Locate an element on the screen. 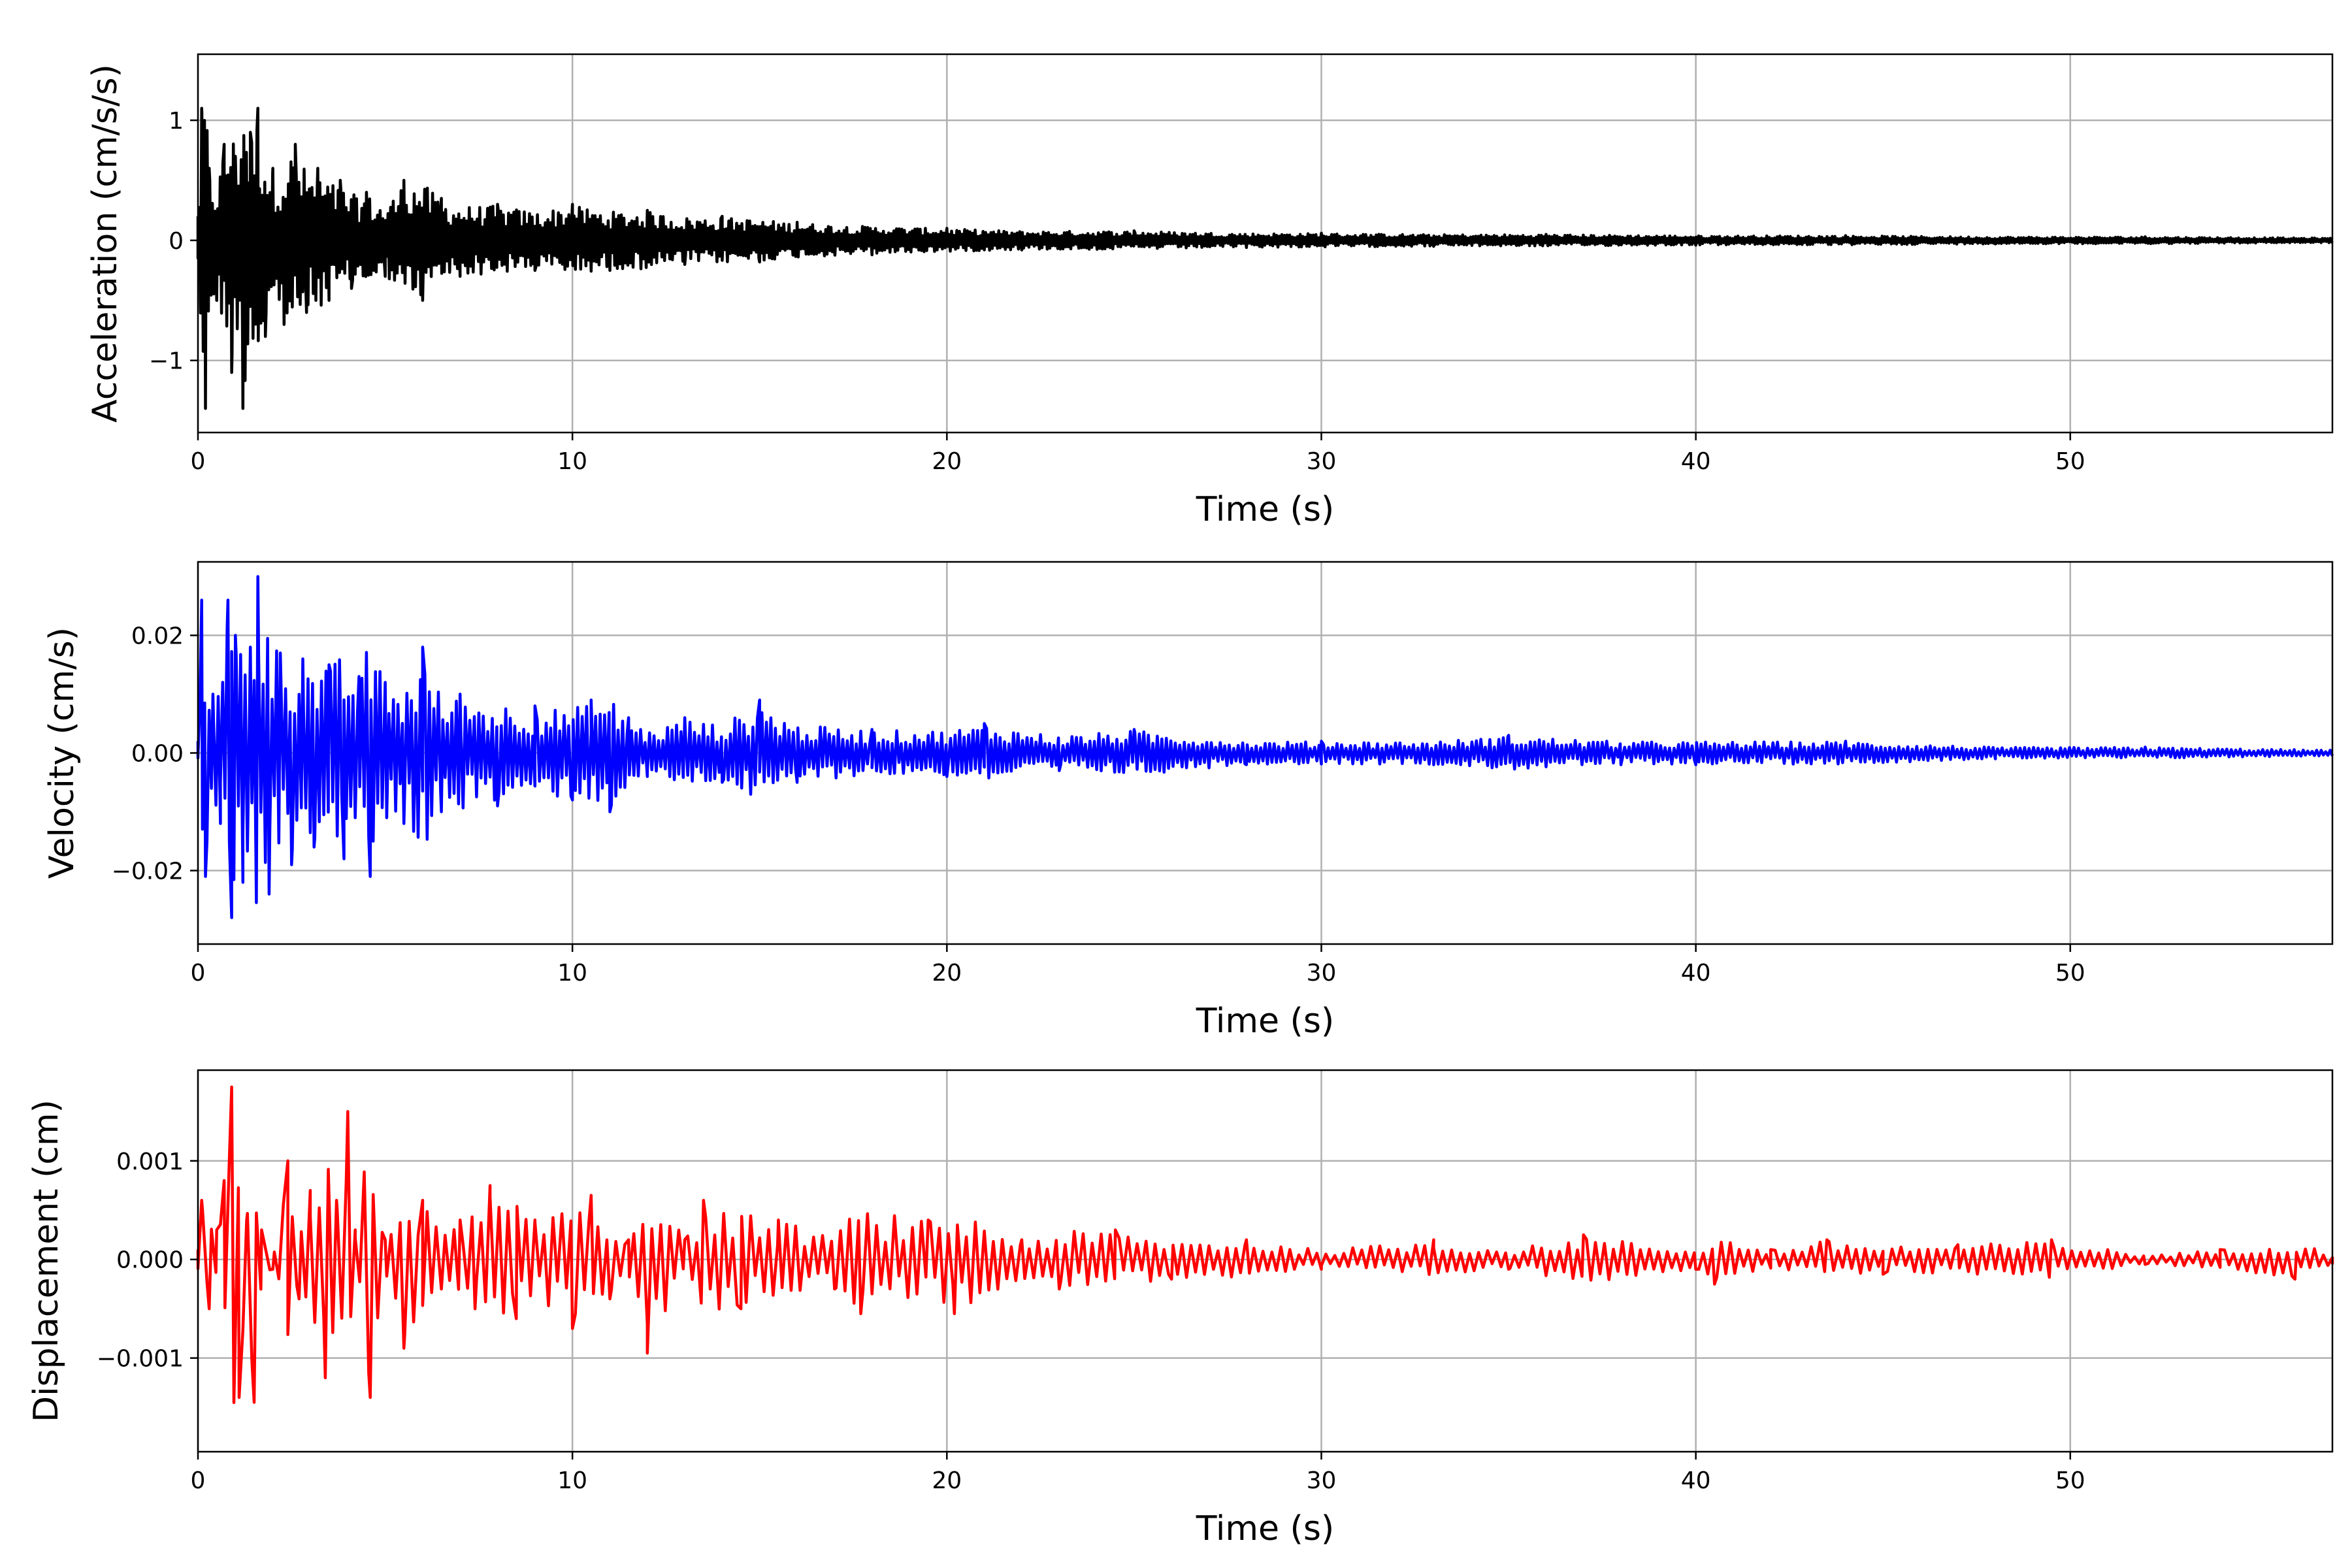 Image resolution: width=2352 pixels, height=1568 pixels. y-tick-label: 1 is located at coordinates (176, 121).